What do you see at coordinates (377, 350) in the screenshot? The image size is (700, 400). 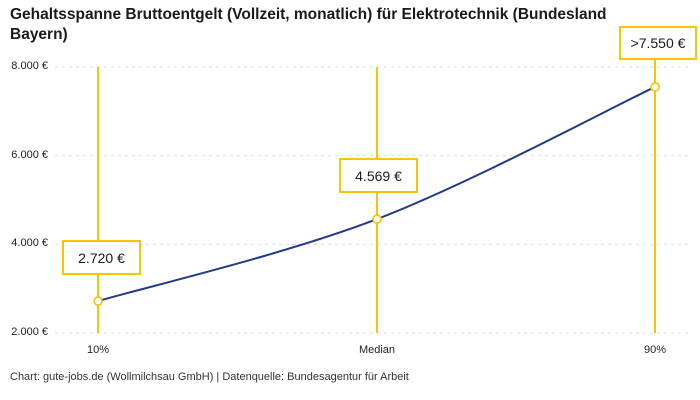 I see `x-axis-tick-label-median: Median` at bounding box center [377, 350].